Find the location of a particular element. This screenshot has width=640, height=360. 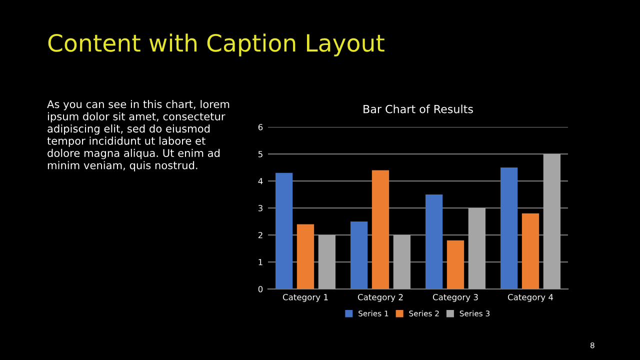

x-tick-label: Category 1 is located at coordinates (305, 298).